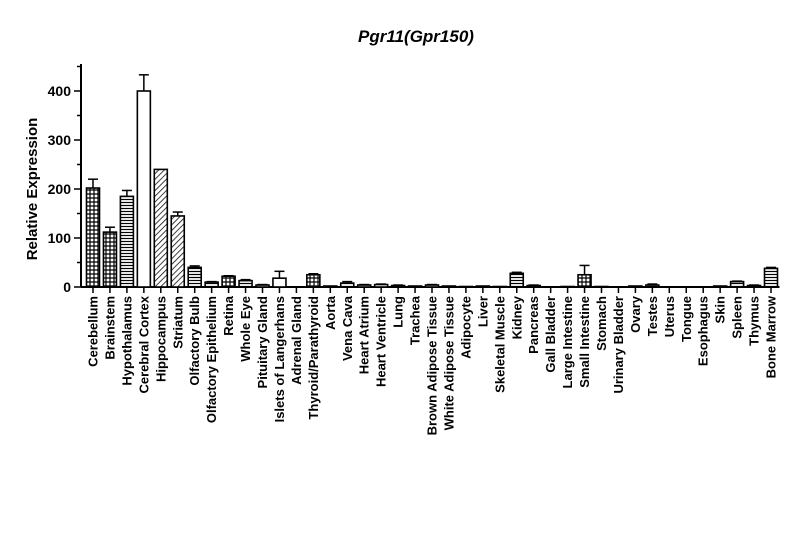 This screenshot has width=800, height=533. Describe the element at coordinates (245, 329) in the screenshot. I see `category-label: Whole Eye` at that location.